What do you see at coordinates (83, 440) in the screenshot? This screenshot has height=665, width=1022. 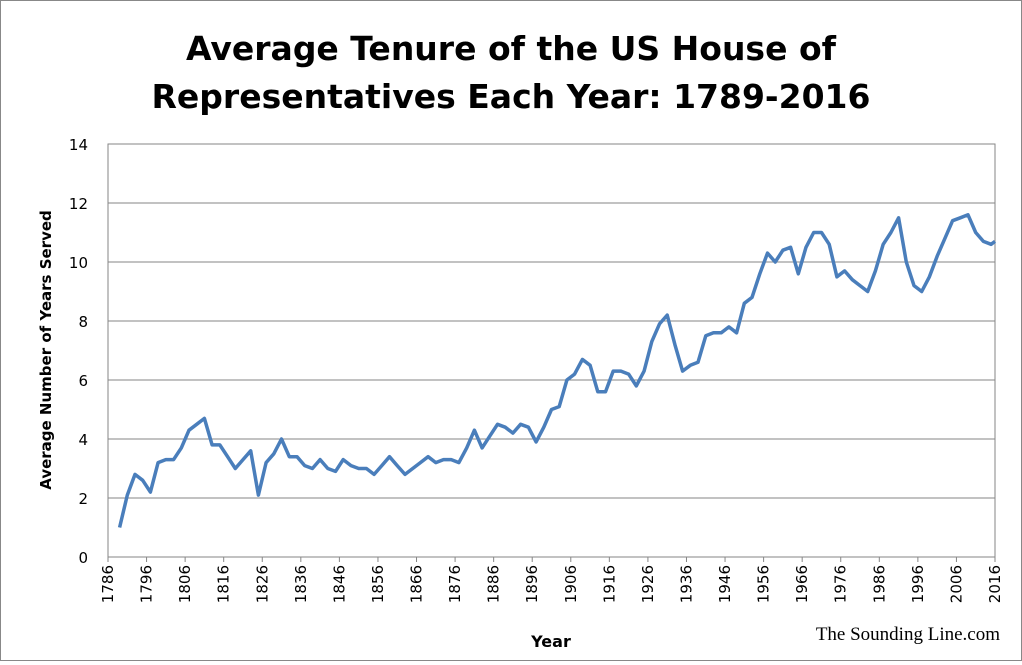 I see `y-tick-label: 4` at bounding box center [83, 440].